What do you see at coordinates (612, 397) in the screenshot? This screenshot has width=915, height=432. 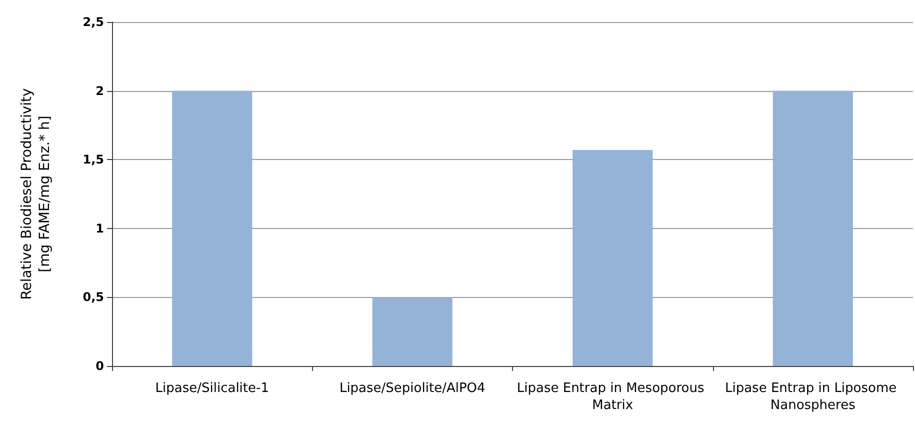 I see `x-tick-label: Lipase Entrap in Mesoporous Matrix` at bounding box center [612, 397].